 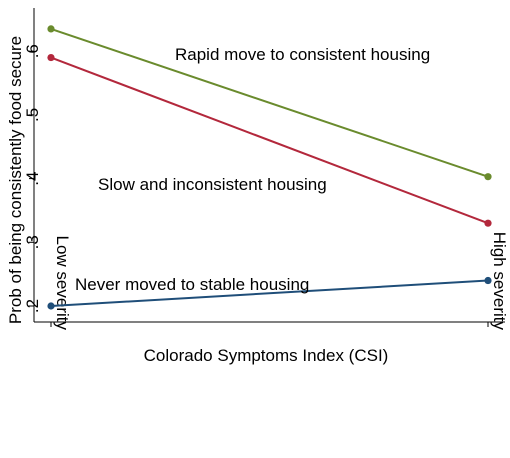 I want to click on series-line, so click(x=269, y=293).